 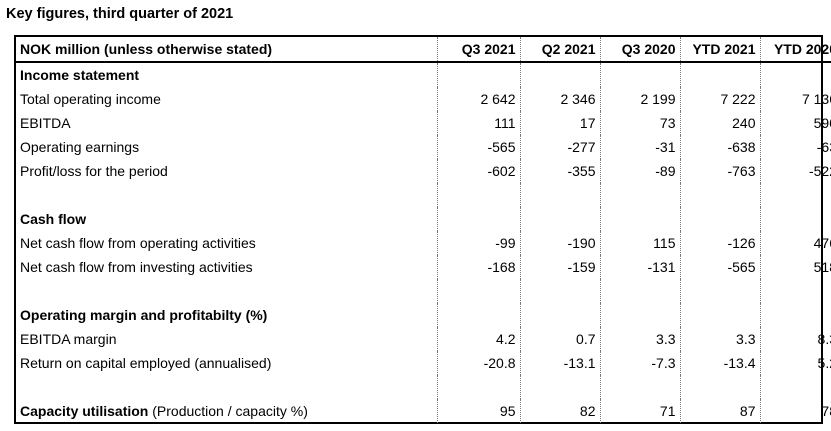 What do you see at coordinates (795, 123) in the screenshot?
I see `cell-value: 590` at bounding box center [795, 123].